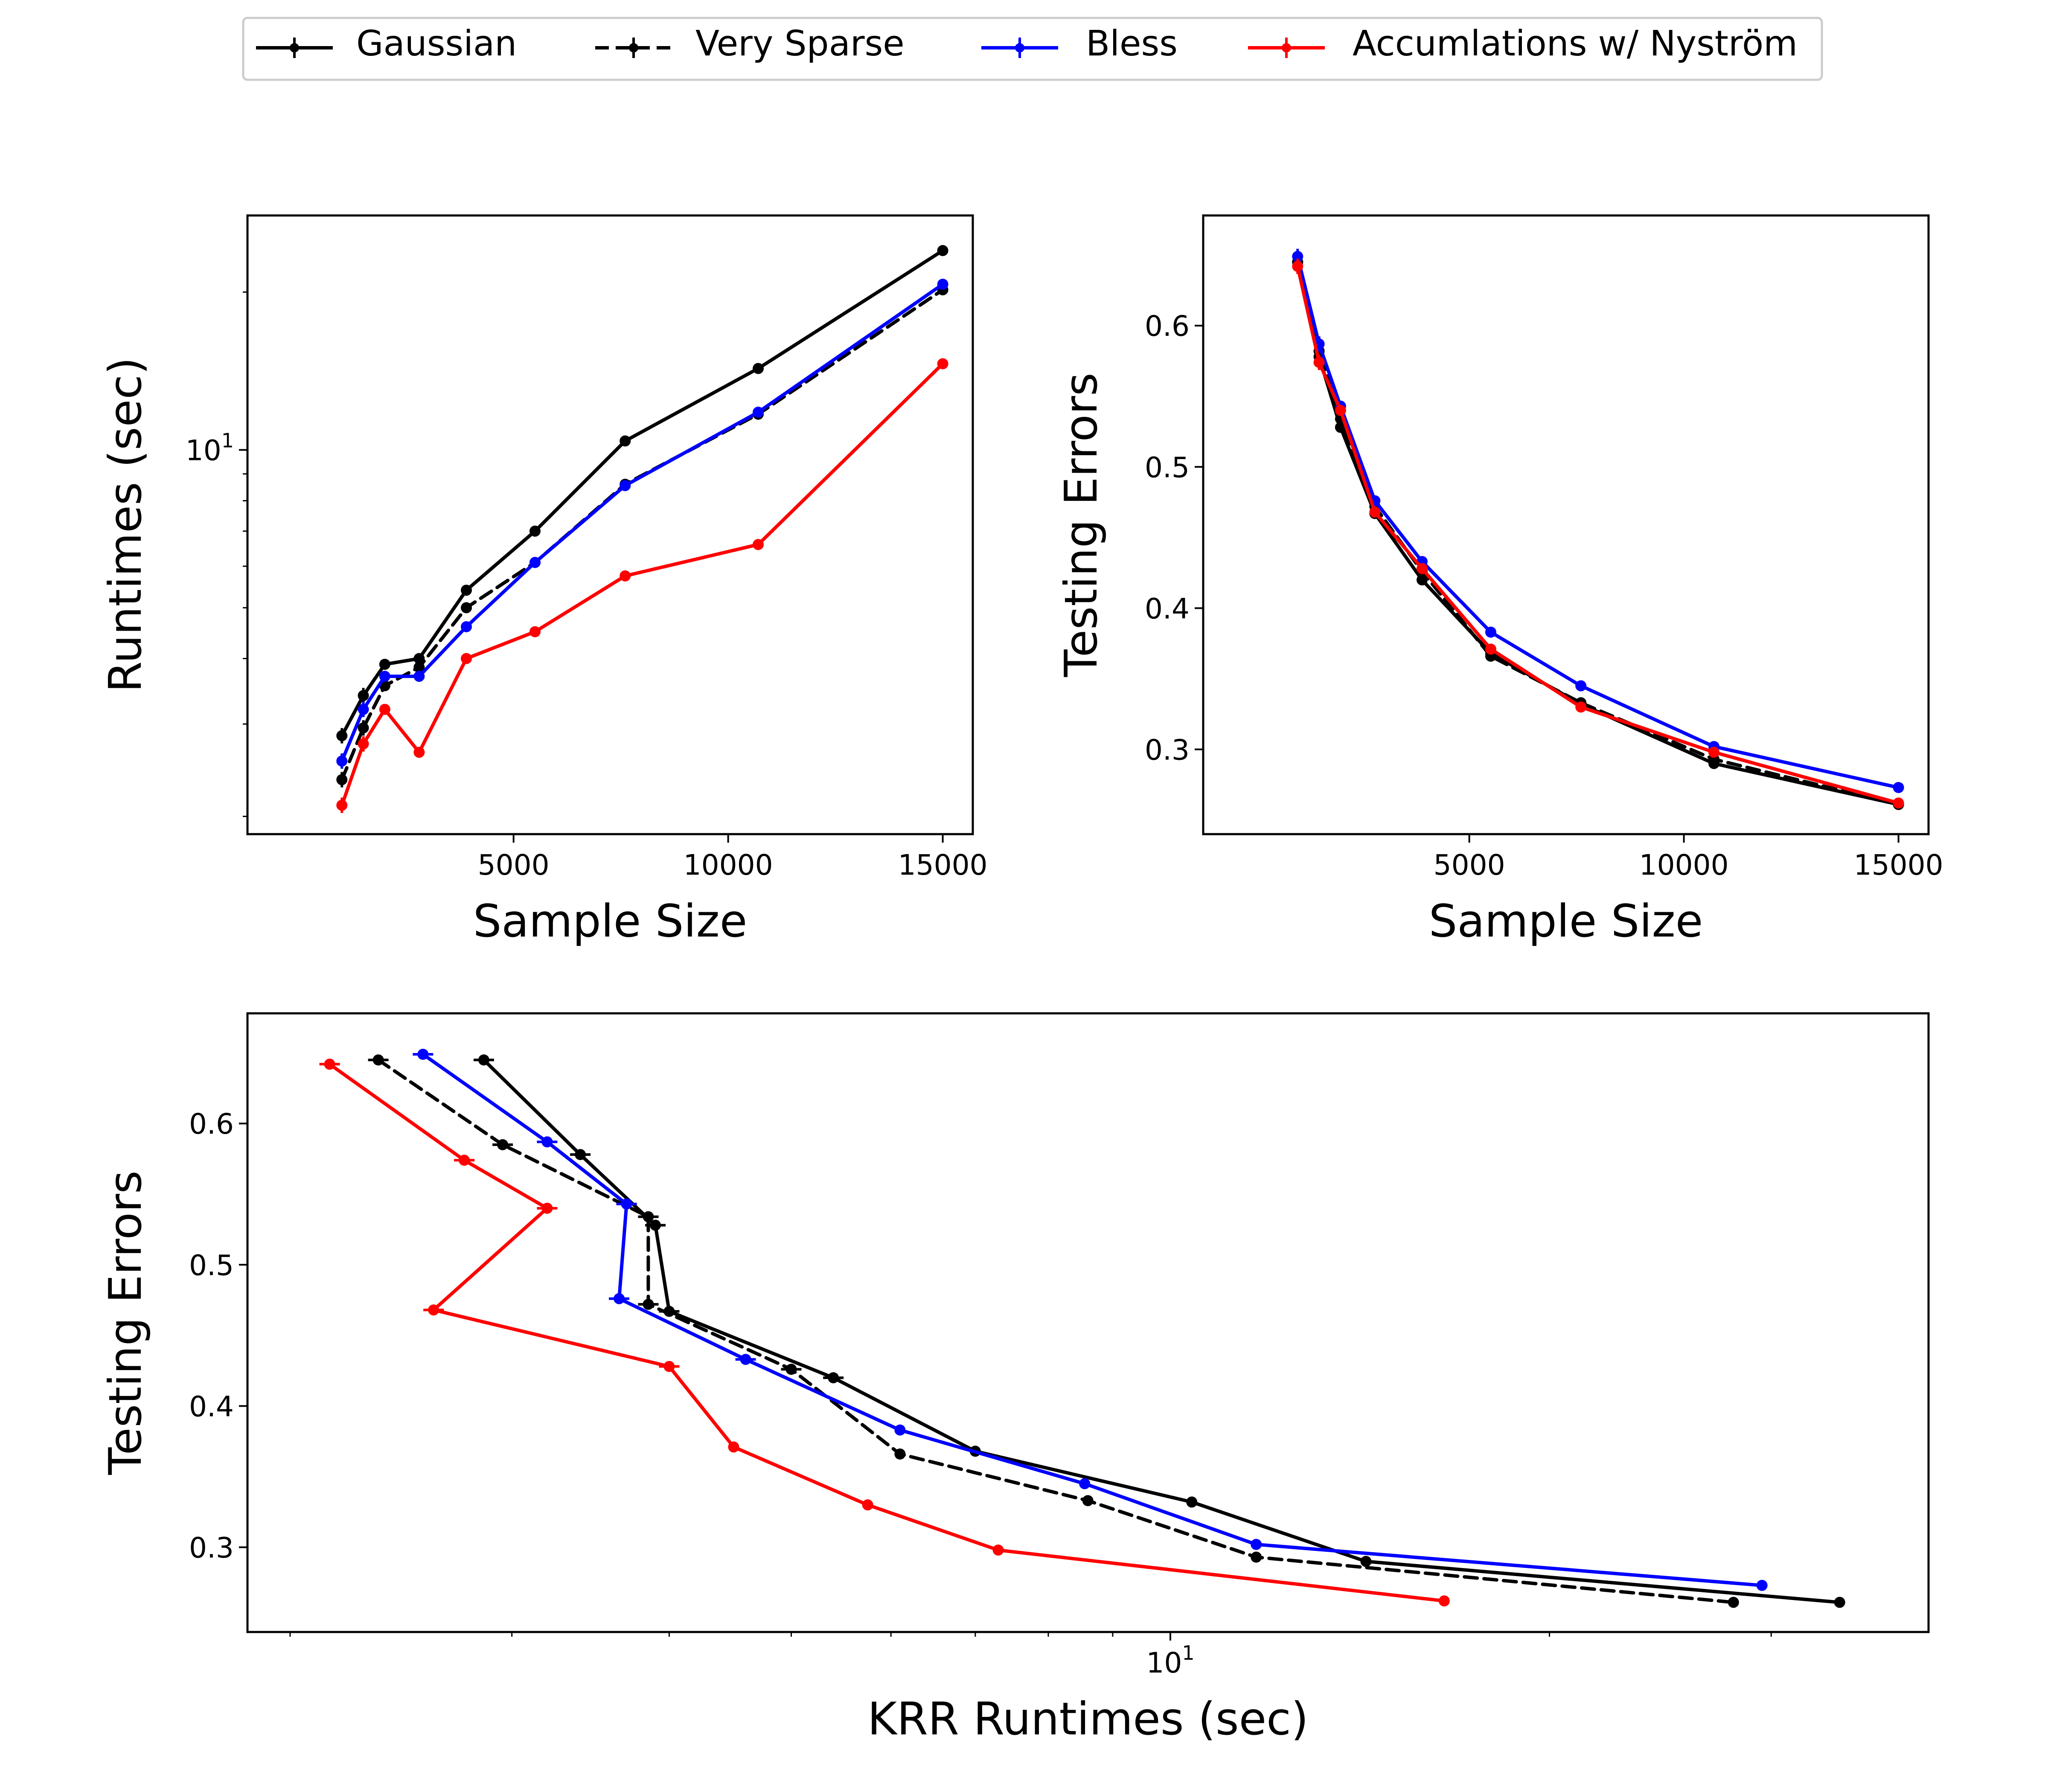 The height and width of the screenshot is (1792, 2048). What do you see at coordinates (1286, 47) in the screenshot?
I see `legend-marker-accumulations` at bounding box center [1286, 47].